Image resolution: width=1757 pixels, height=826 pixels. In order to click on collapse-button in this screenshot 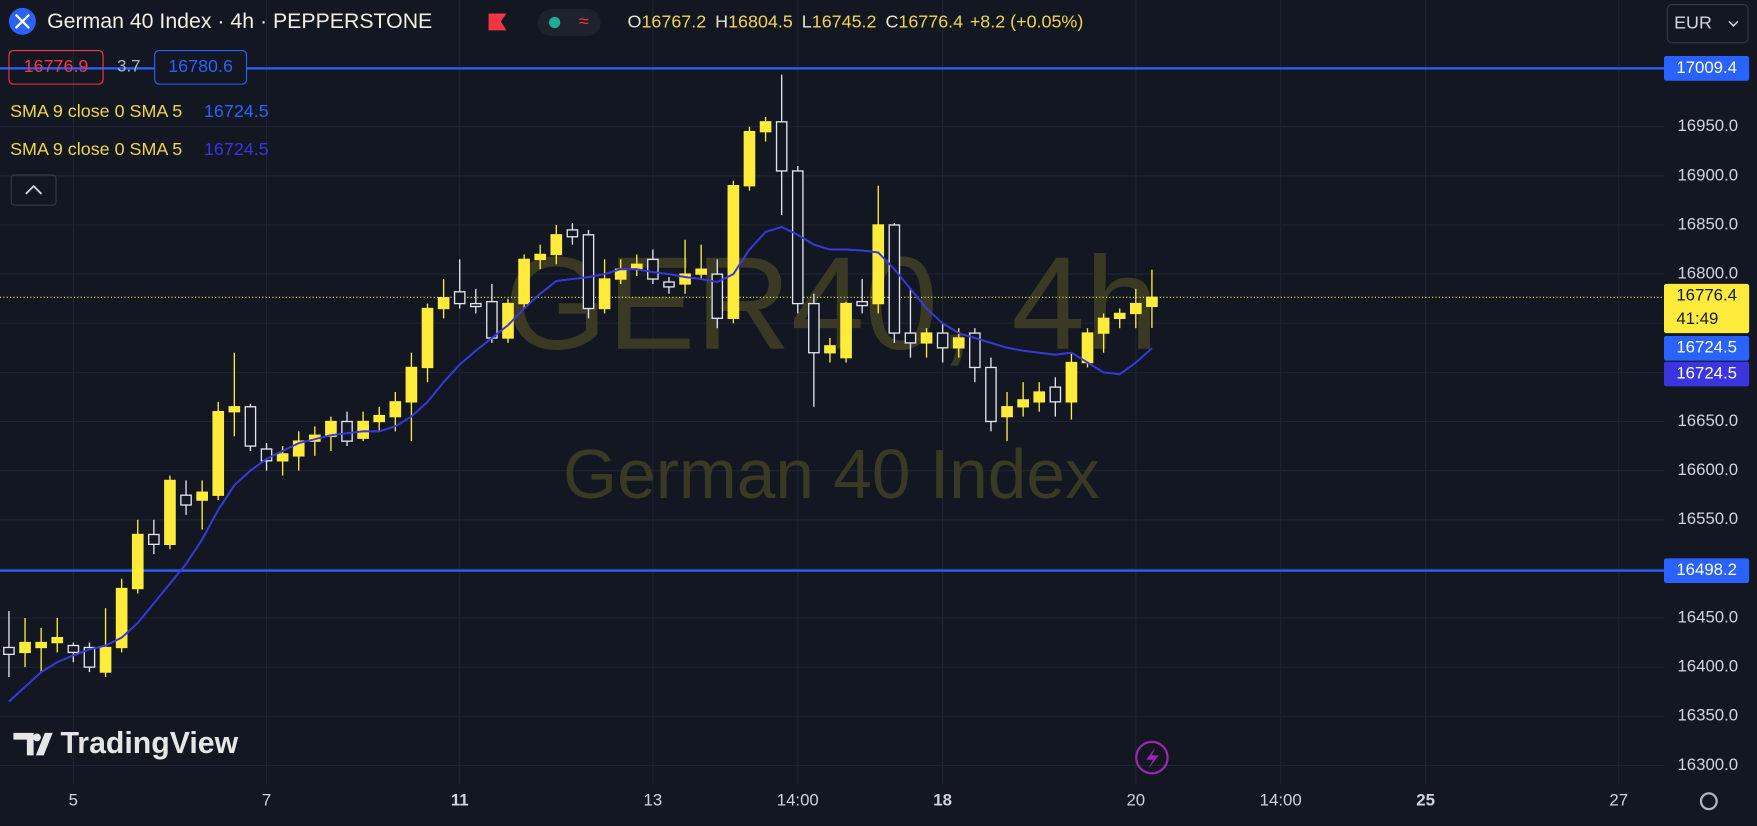, I will do `click(33, 190)`.